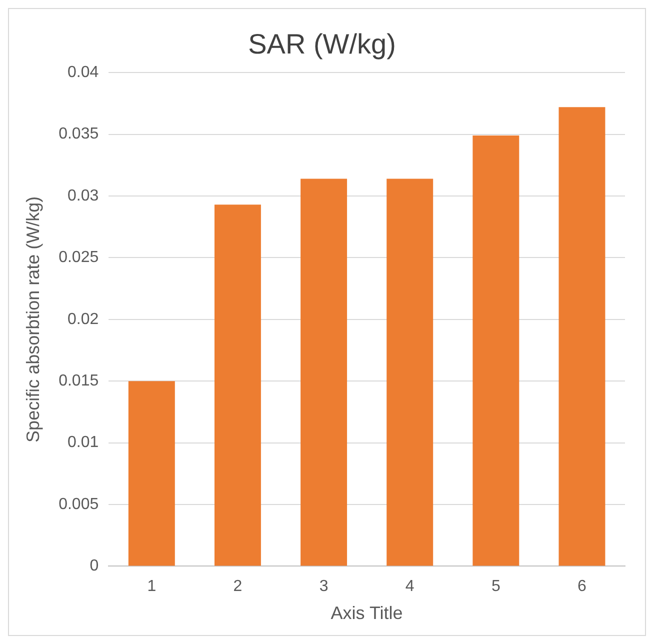  What do you see at coordinates (83, 319) in the screenshot?
I see `y-tick-label: 0.02` at bounding box center [83, 319].